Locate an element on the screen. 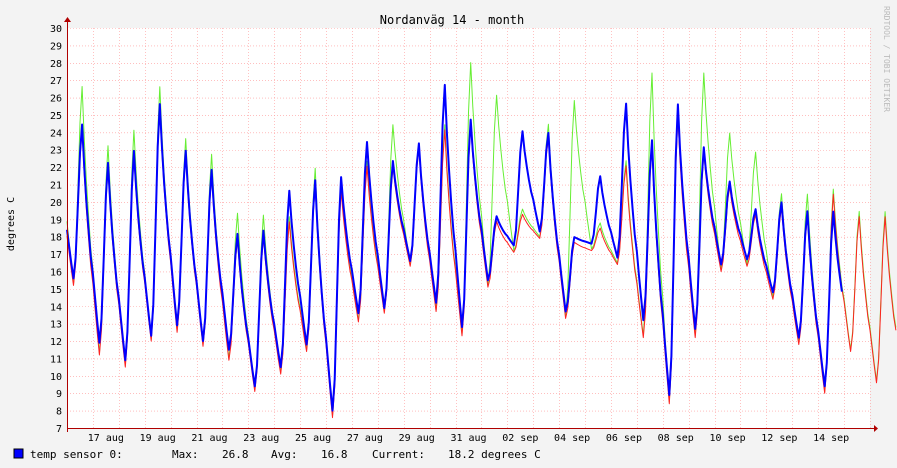  legend-current-value: 18.2 degrees C is located at coordinates (494, 454).